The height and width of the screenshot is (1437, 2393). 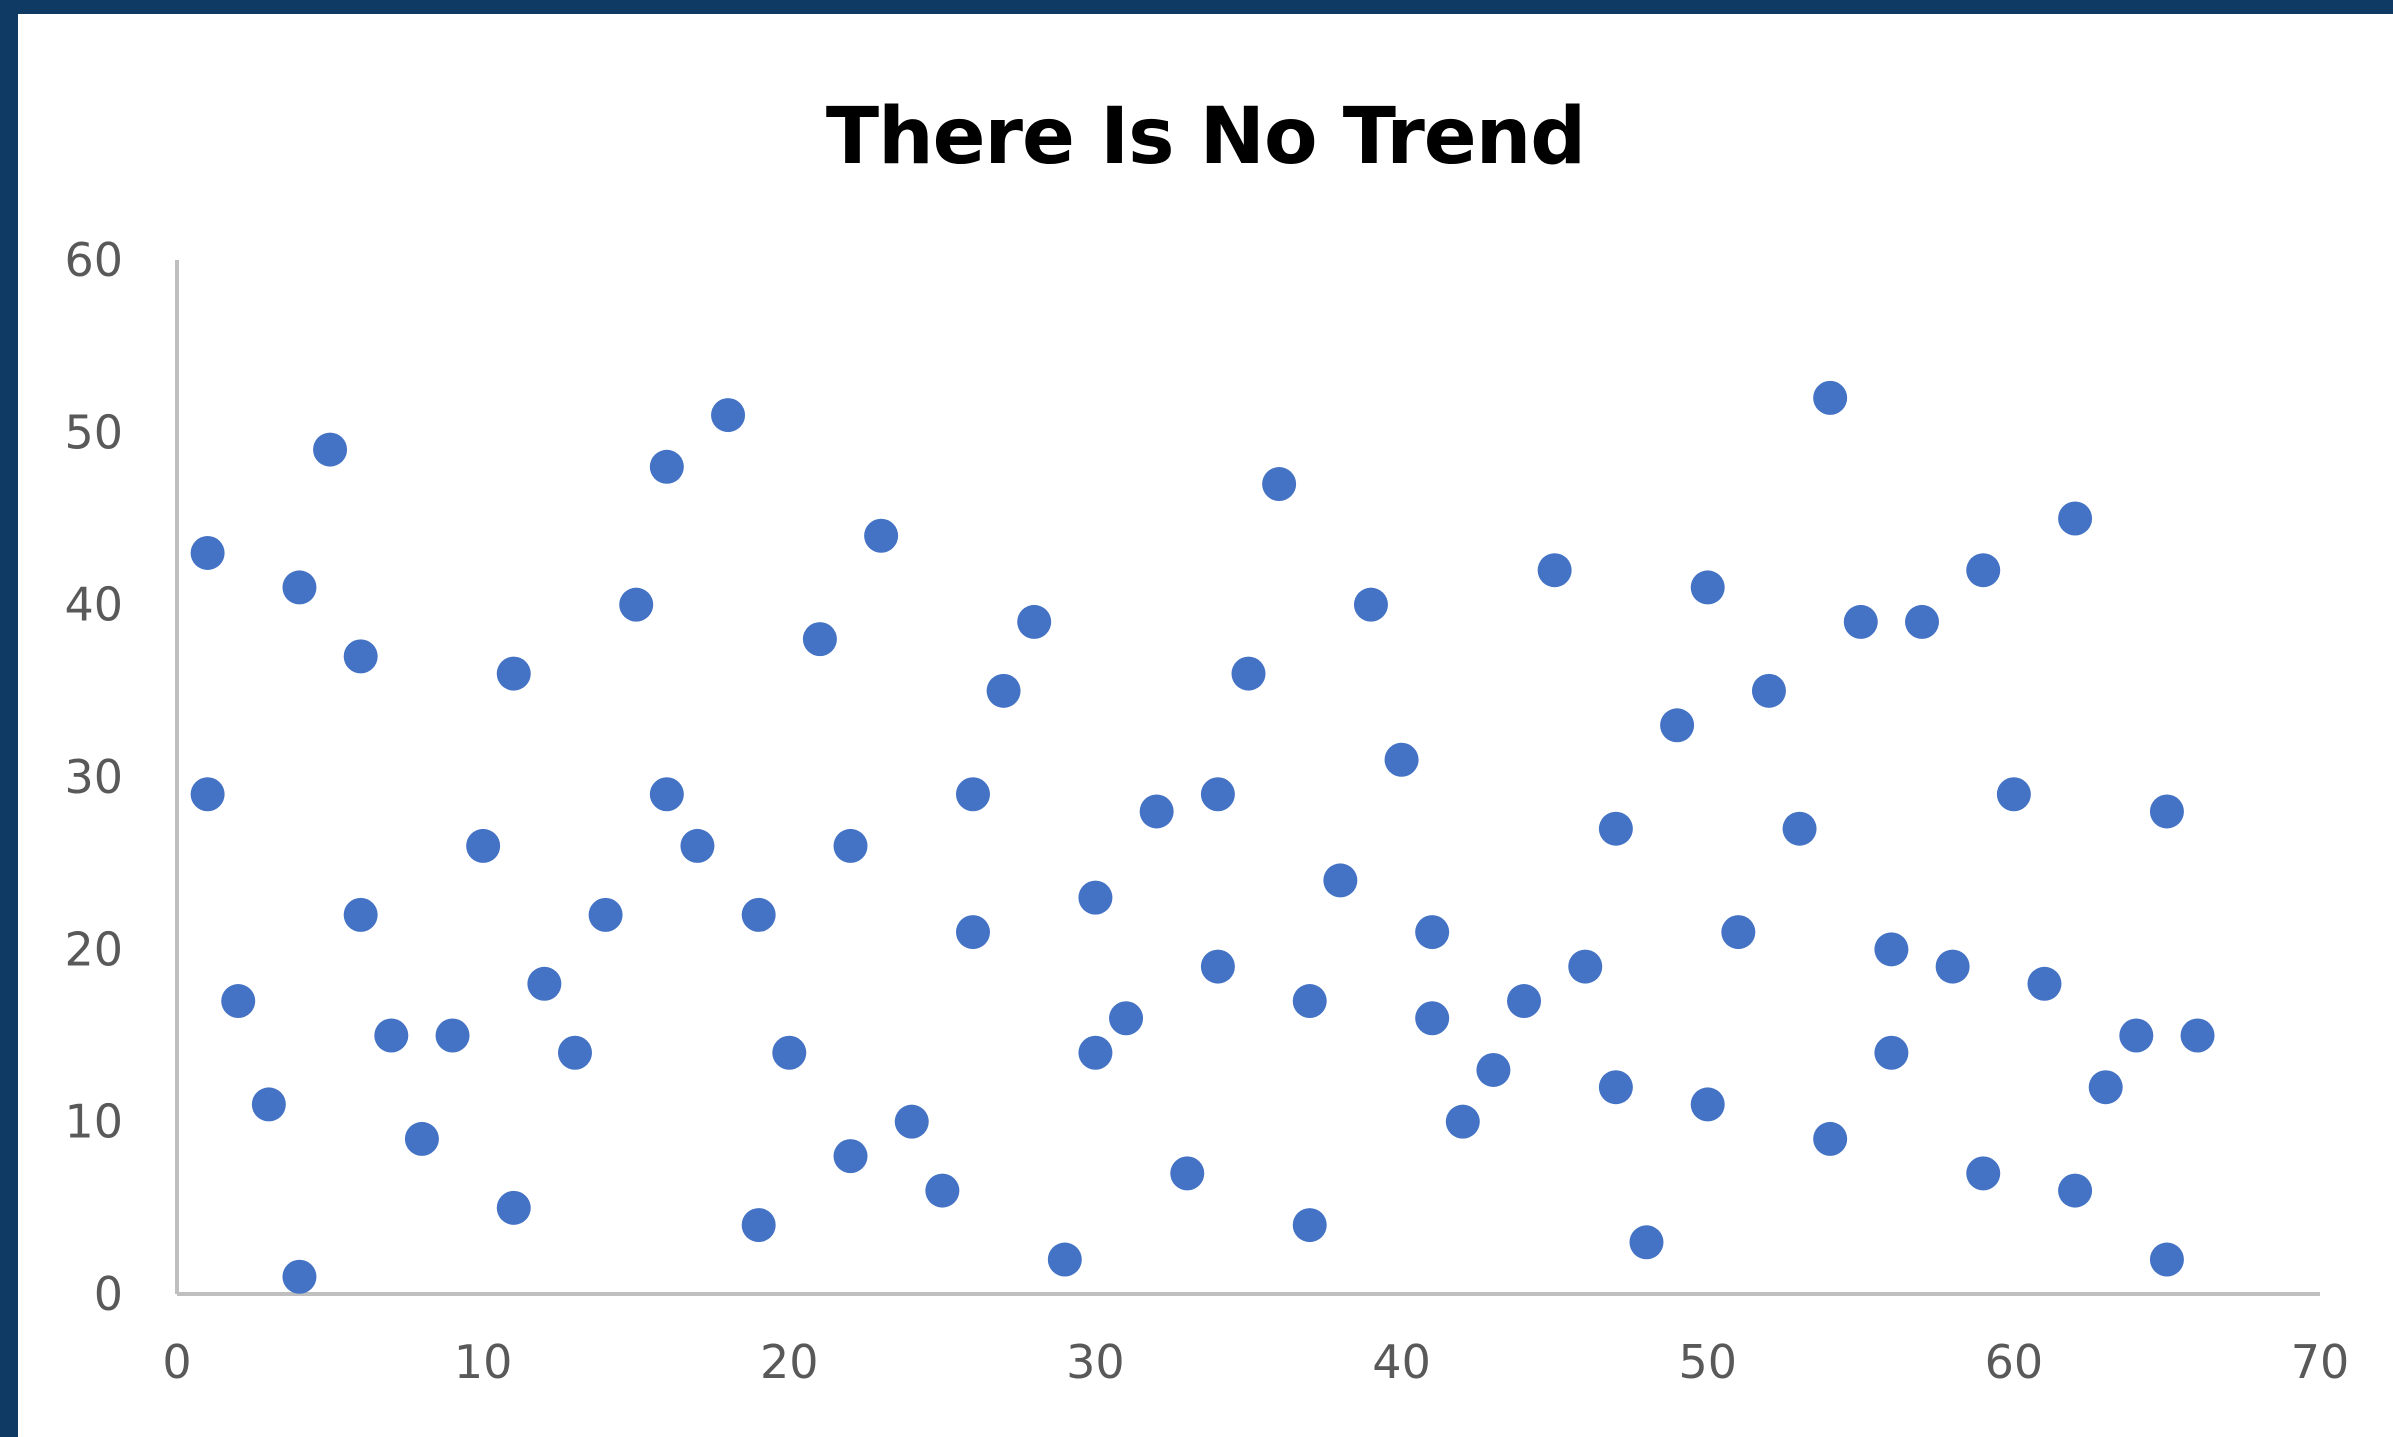 I want to click on x-tick-label: 30, so click(x=1095, y=1362).